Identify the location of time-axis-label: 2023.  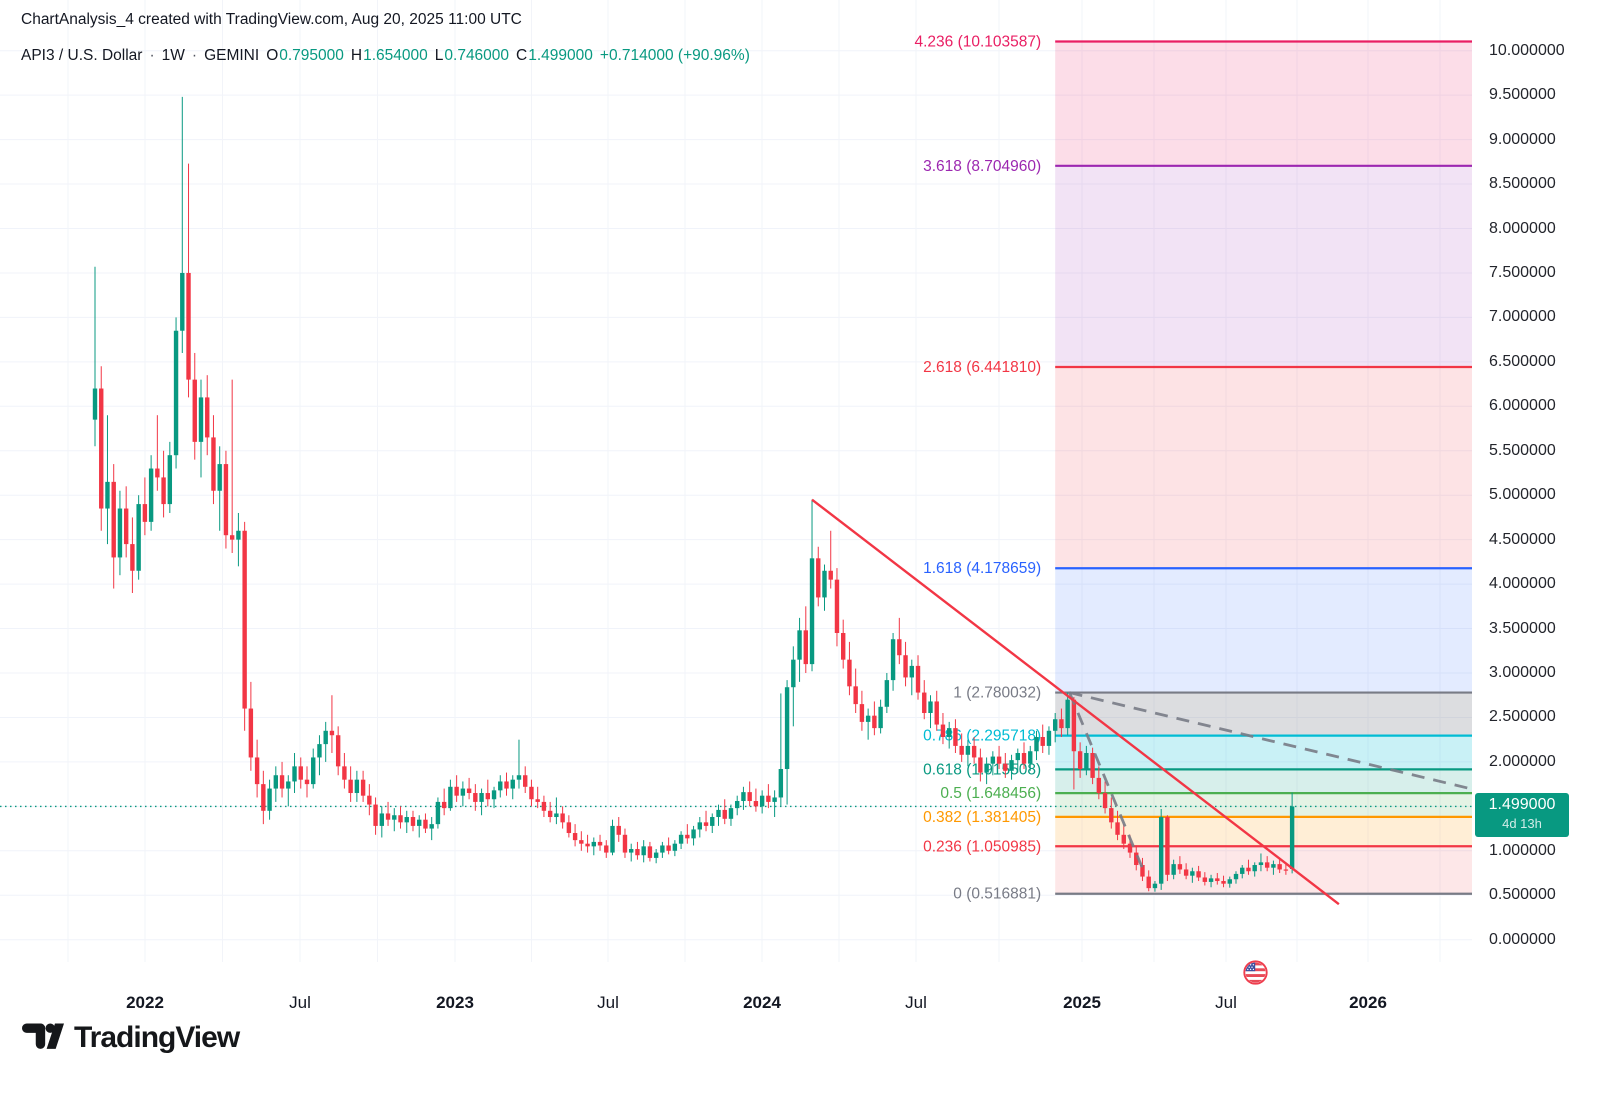
(455, 1002).